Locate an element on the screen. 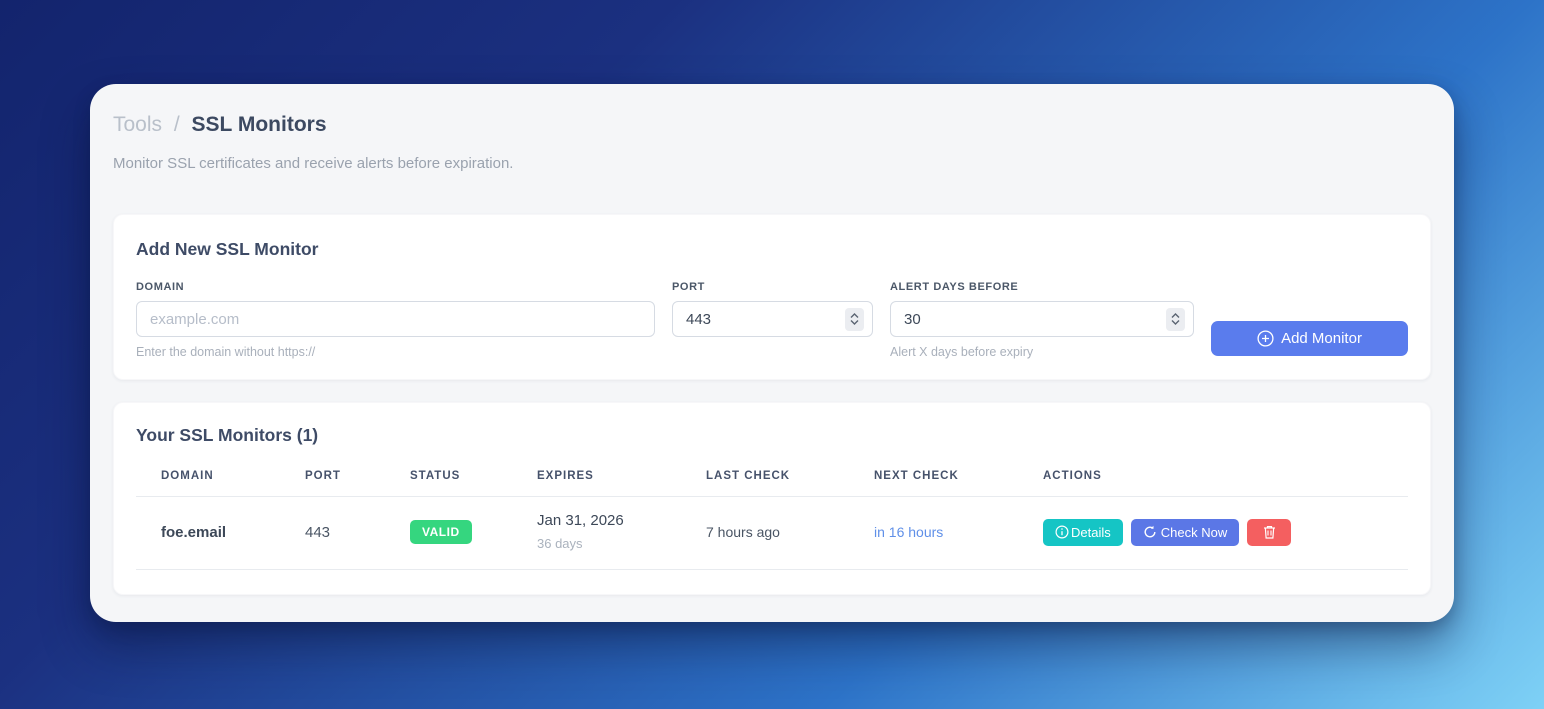  col-header-actions: ACTIONS is located at coordinates (1225, 480).